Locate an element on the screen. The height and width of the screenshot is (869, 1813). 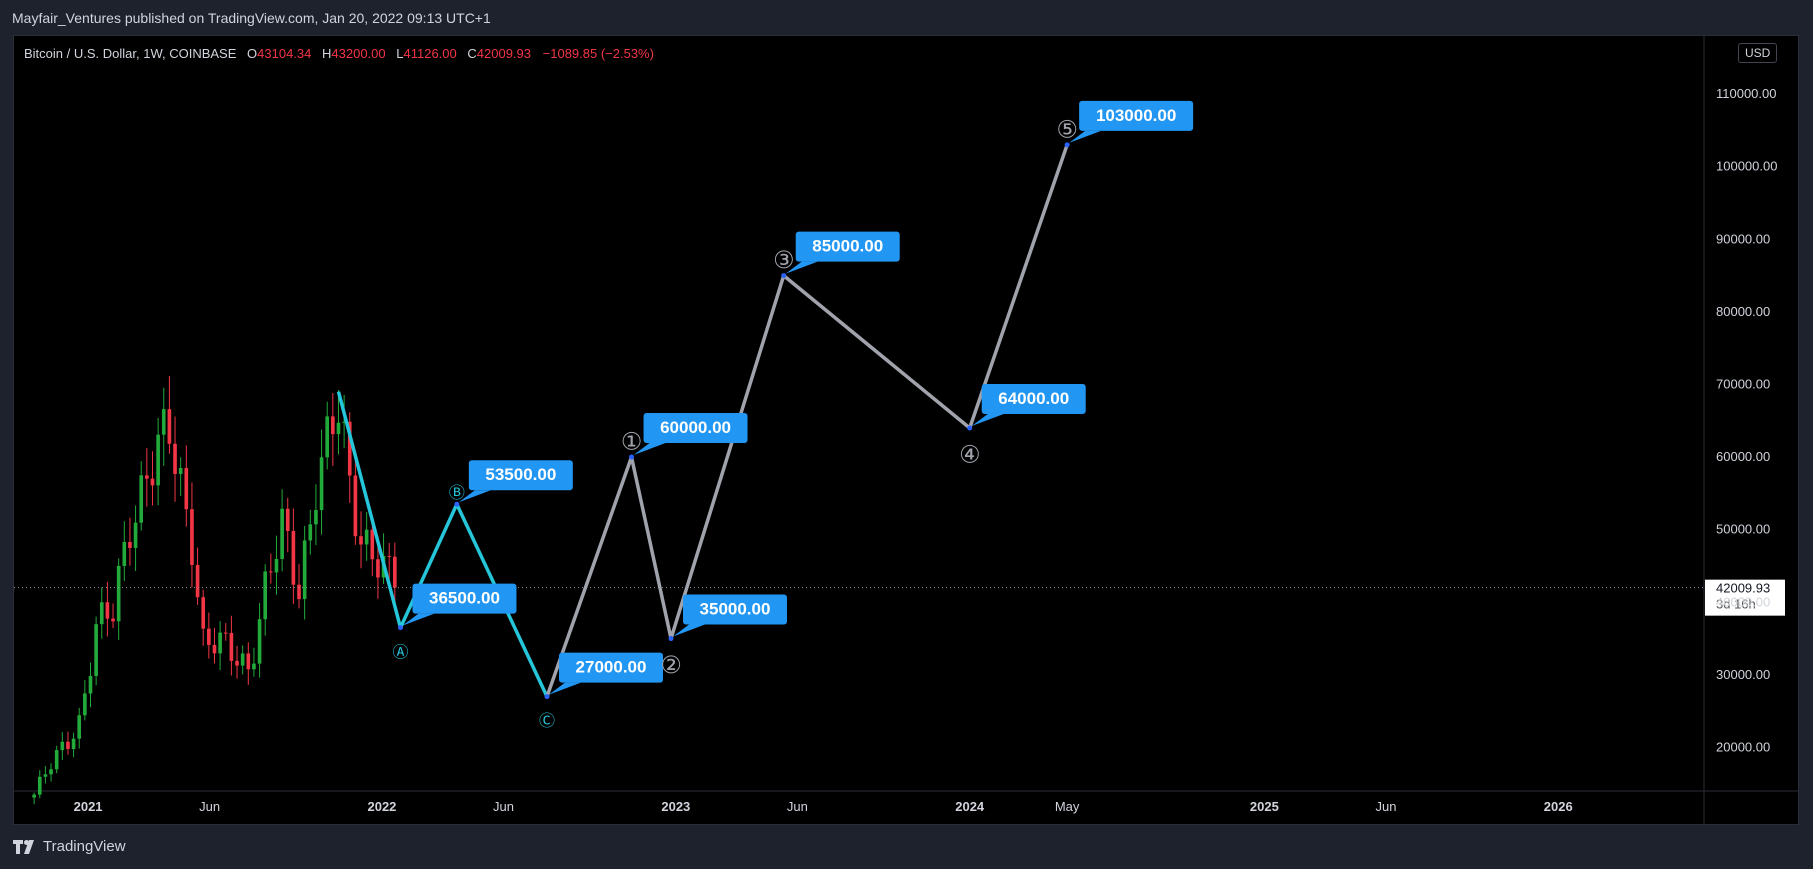
candles is located at coordinates (214, 590).